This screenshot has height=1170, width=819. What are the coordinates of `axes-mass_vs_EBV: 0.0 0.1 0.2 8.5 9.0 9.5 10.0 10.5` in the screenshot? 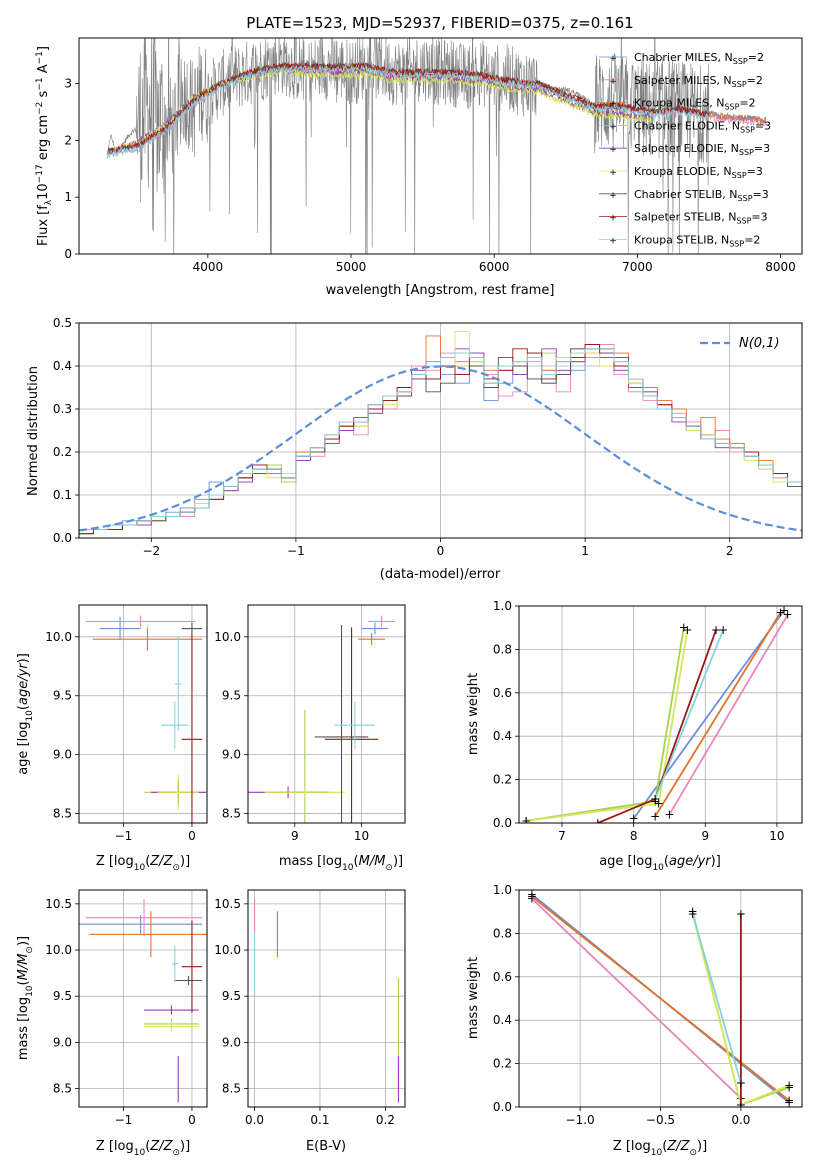 It's located at (310, 1008).